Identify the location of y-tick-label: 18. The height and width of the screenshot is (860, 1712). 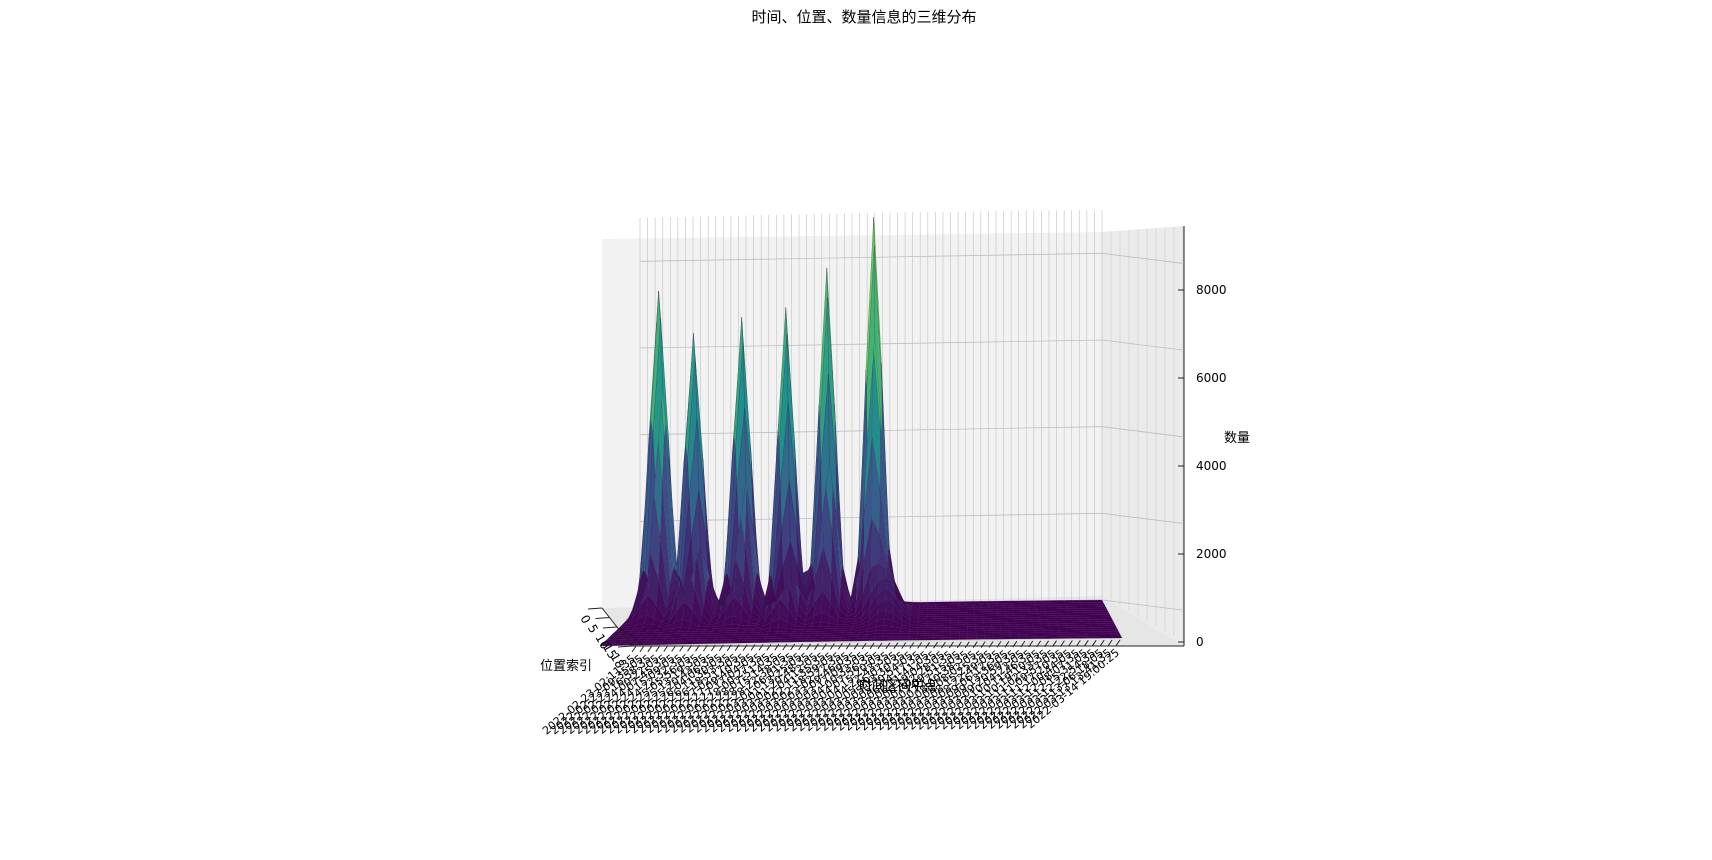
(617, 661).